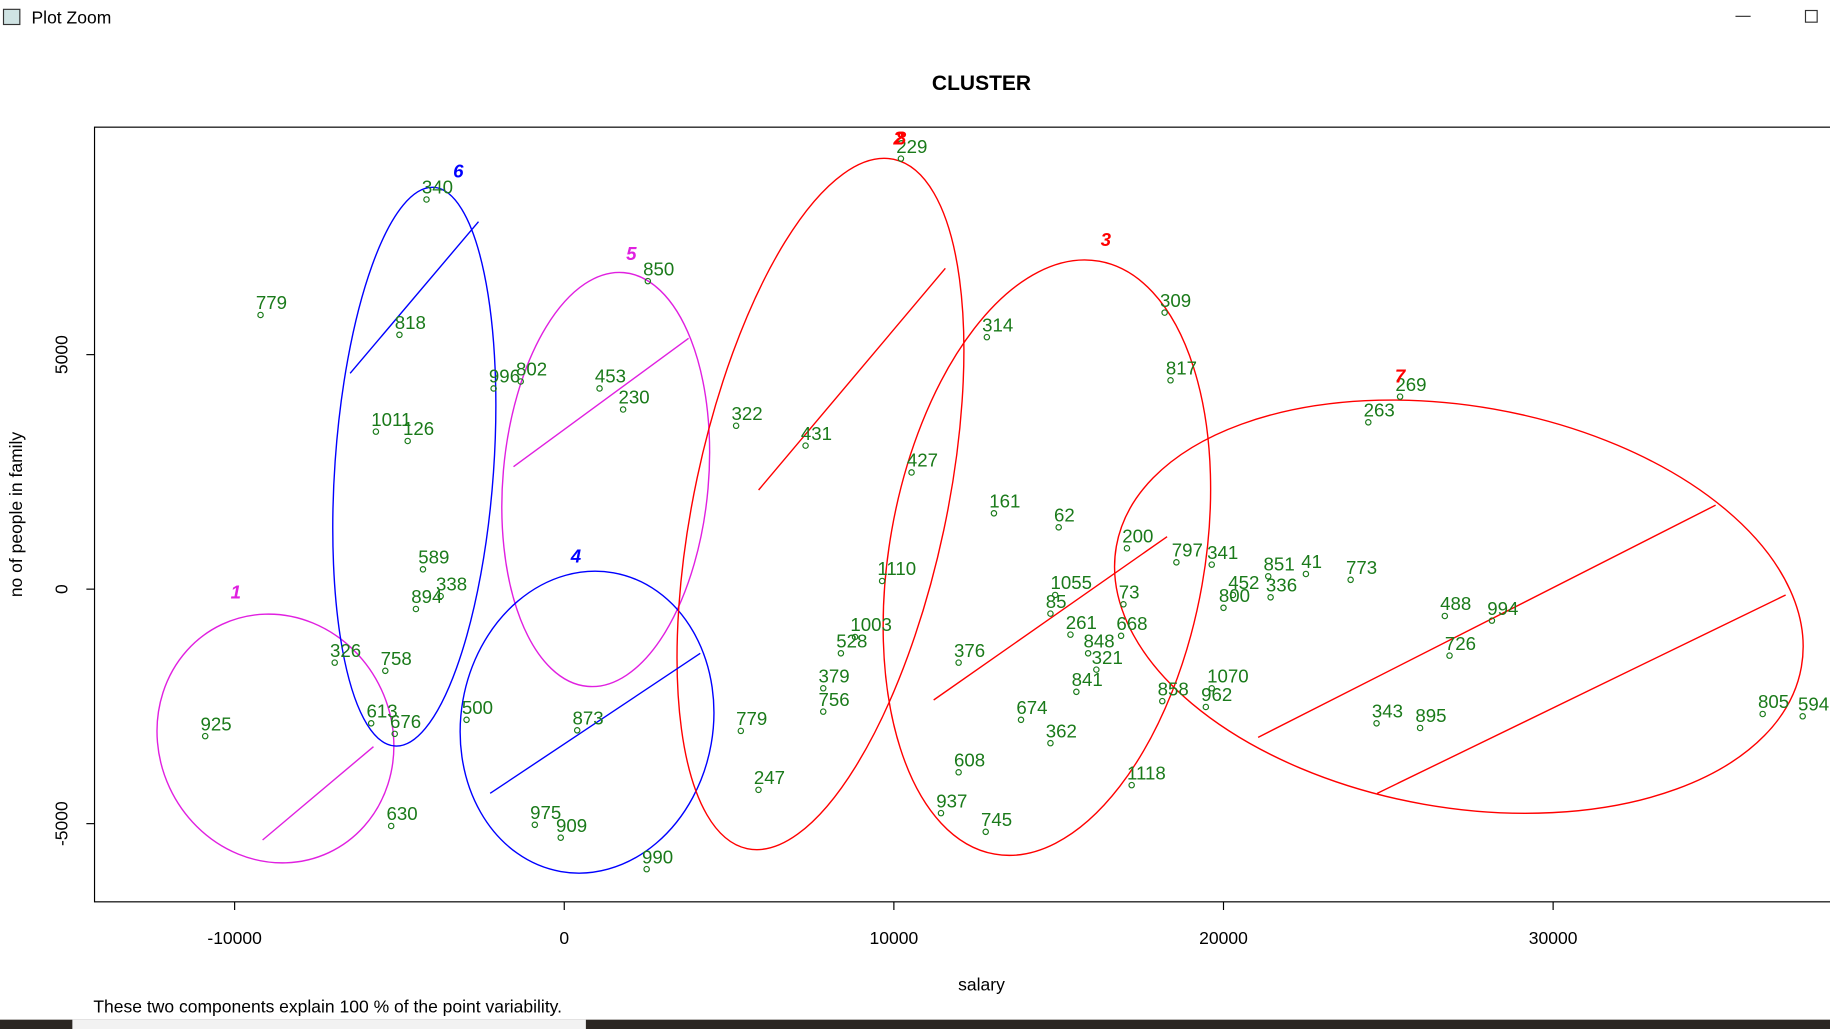 This screenshot has height=1034, width=1830. I want to click on point-label: 309, so click(1175, 300).